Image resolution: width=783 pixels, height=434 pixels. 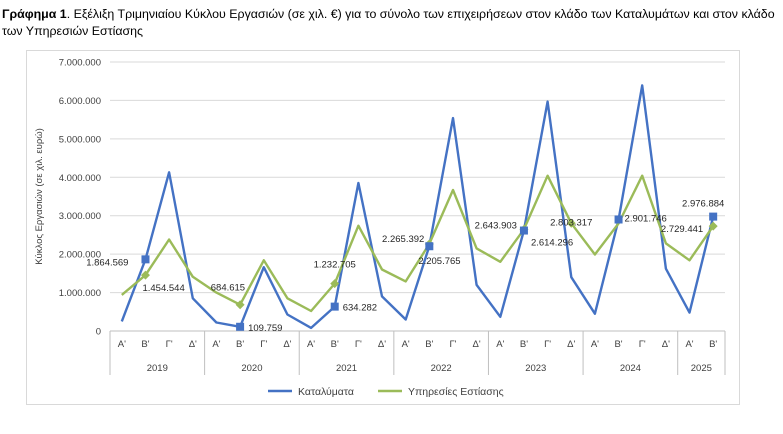 What do you see at coordinates (80, 101) in the screenshot?
I see `y-tick-label: 6.000.000` at bounding box center [80, 101].